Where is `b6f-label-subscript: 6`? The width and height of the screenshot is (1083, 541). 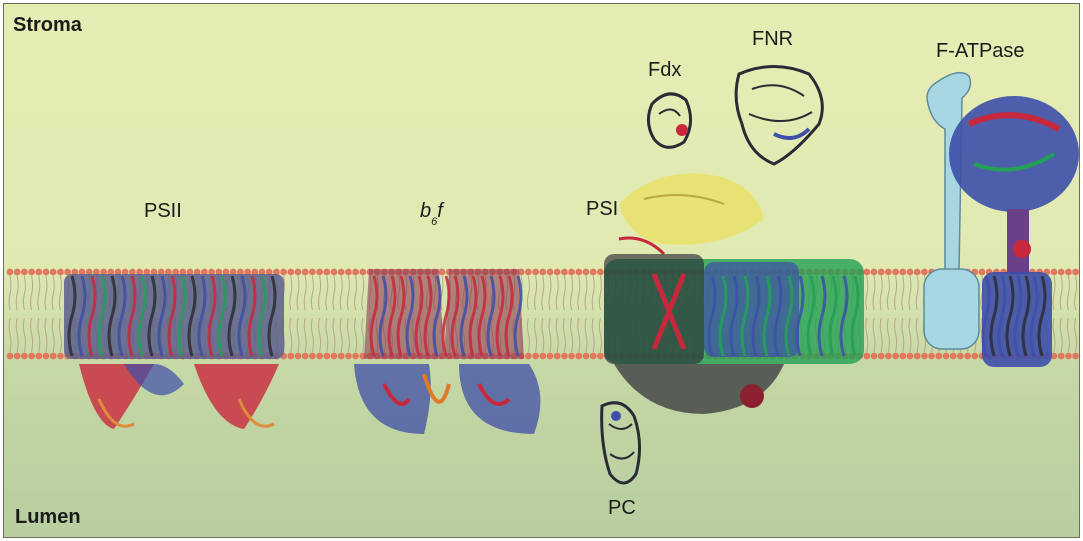
b6f-label-subscript: 6 is located at coordinates (434, 222).